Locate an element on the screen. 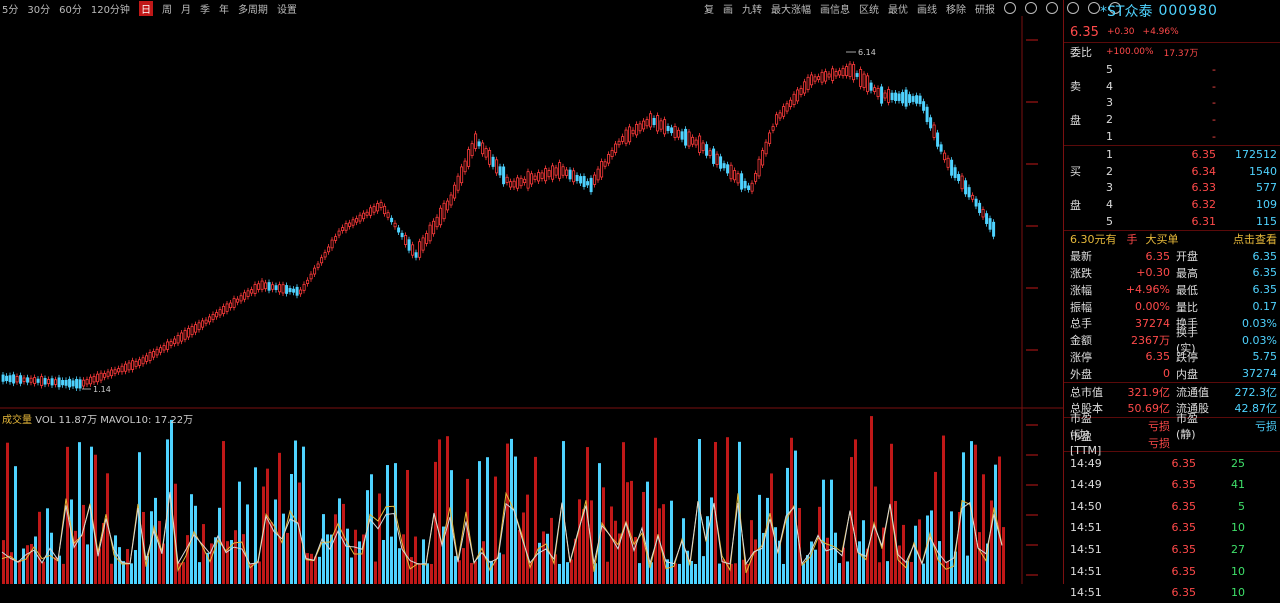 This screenshot has height=603, width=1280. tool-button: 研报 is located at coordinates (985, 10).